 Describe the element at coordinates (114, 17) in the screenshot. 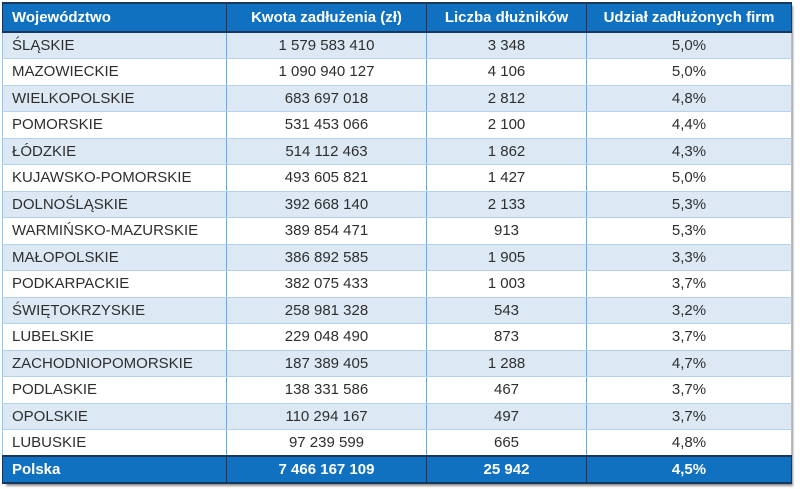

I see `header-region: Województwo` at that location.